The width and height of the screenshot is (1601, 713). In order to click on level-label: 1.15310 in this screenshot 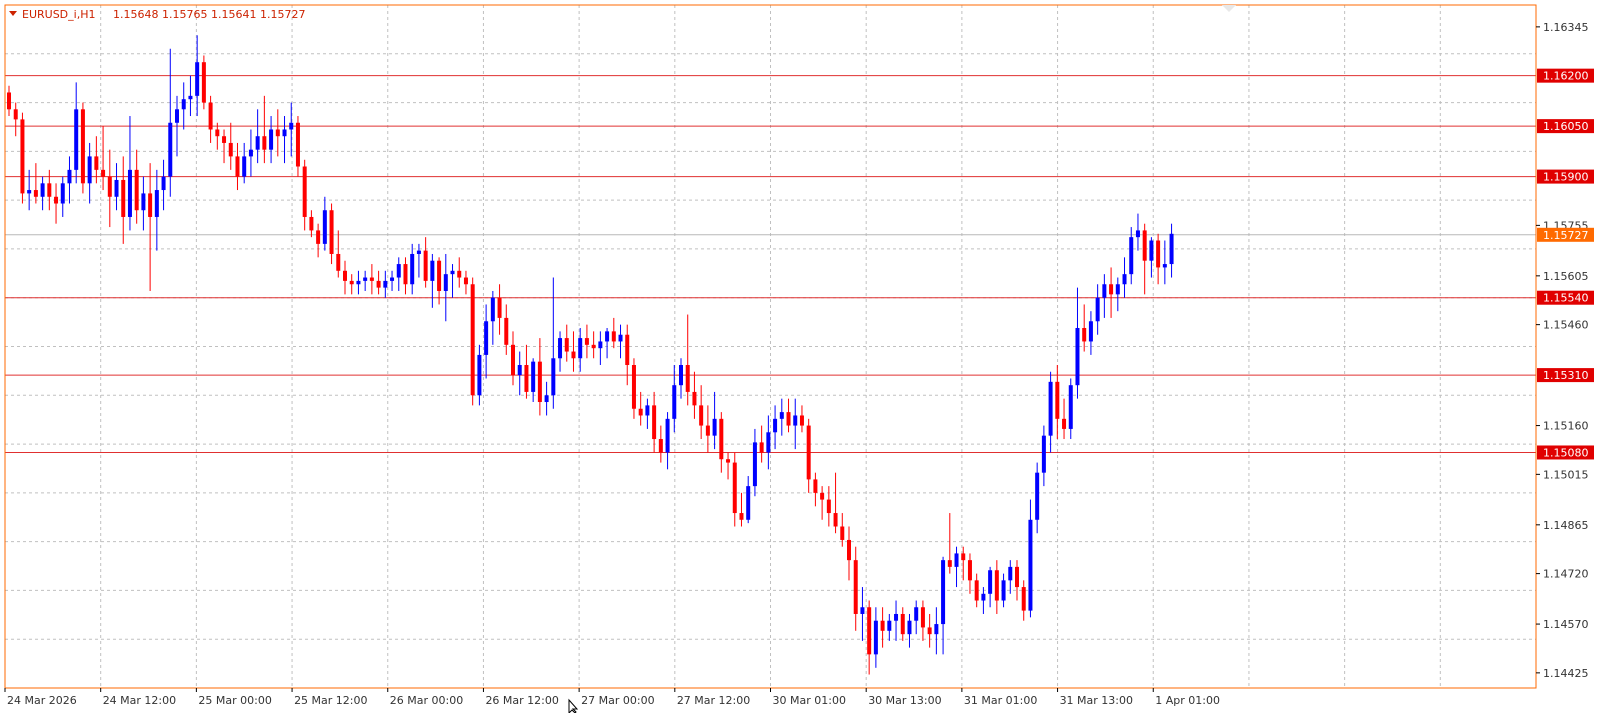, I will do `click(1566, 375)`.